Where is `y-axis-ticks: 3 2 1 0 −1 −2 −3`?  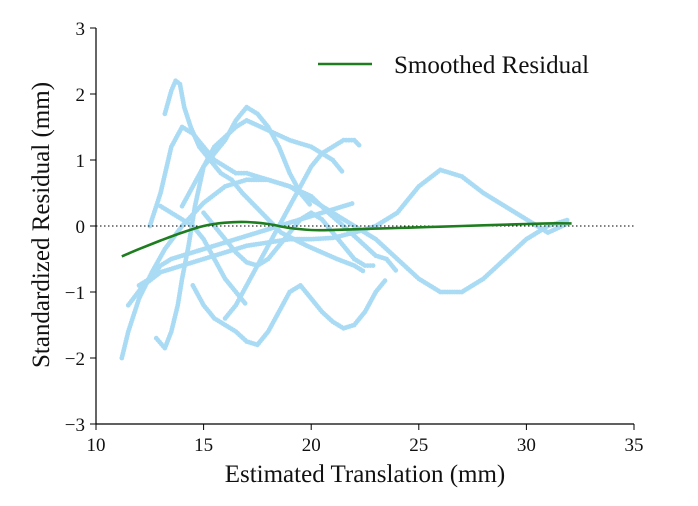 y-axis-ticks: 3 2 1 0 −1 −2 −3 is located at coordinates (80, 227).